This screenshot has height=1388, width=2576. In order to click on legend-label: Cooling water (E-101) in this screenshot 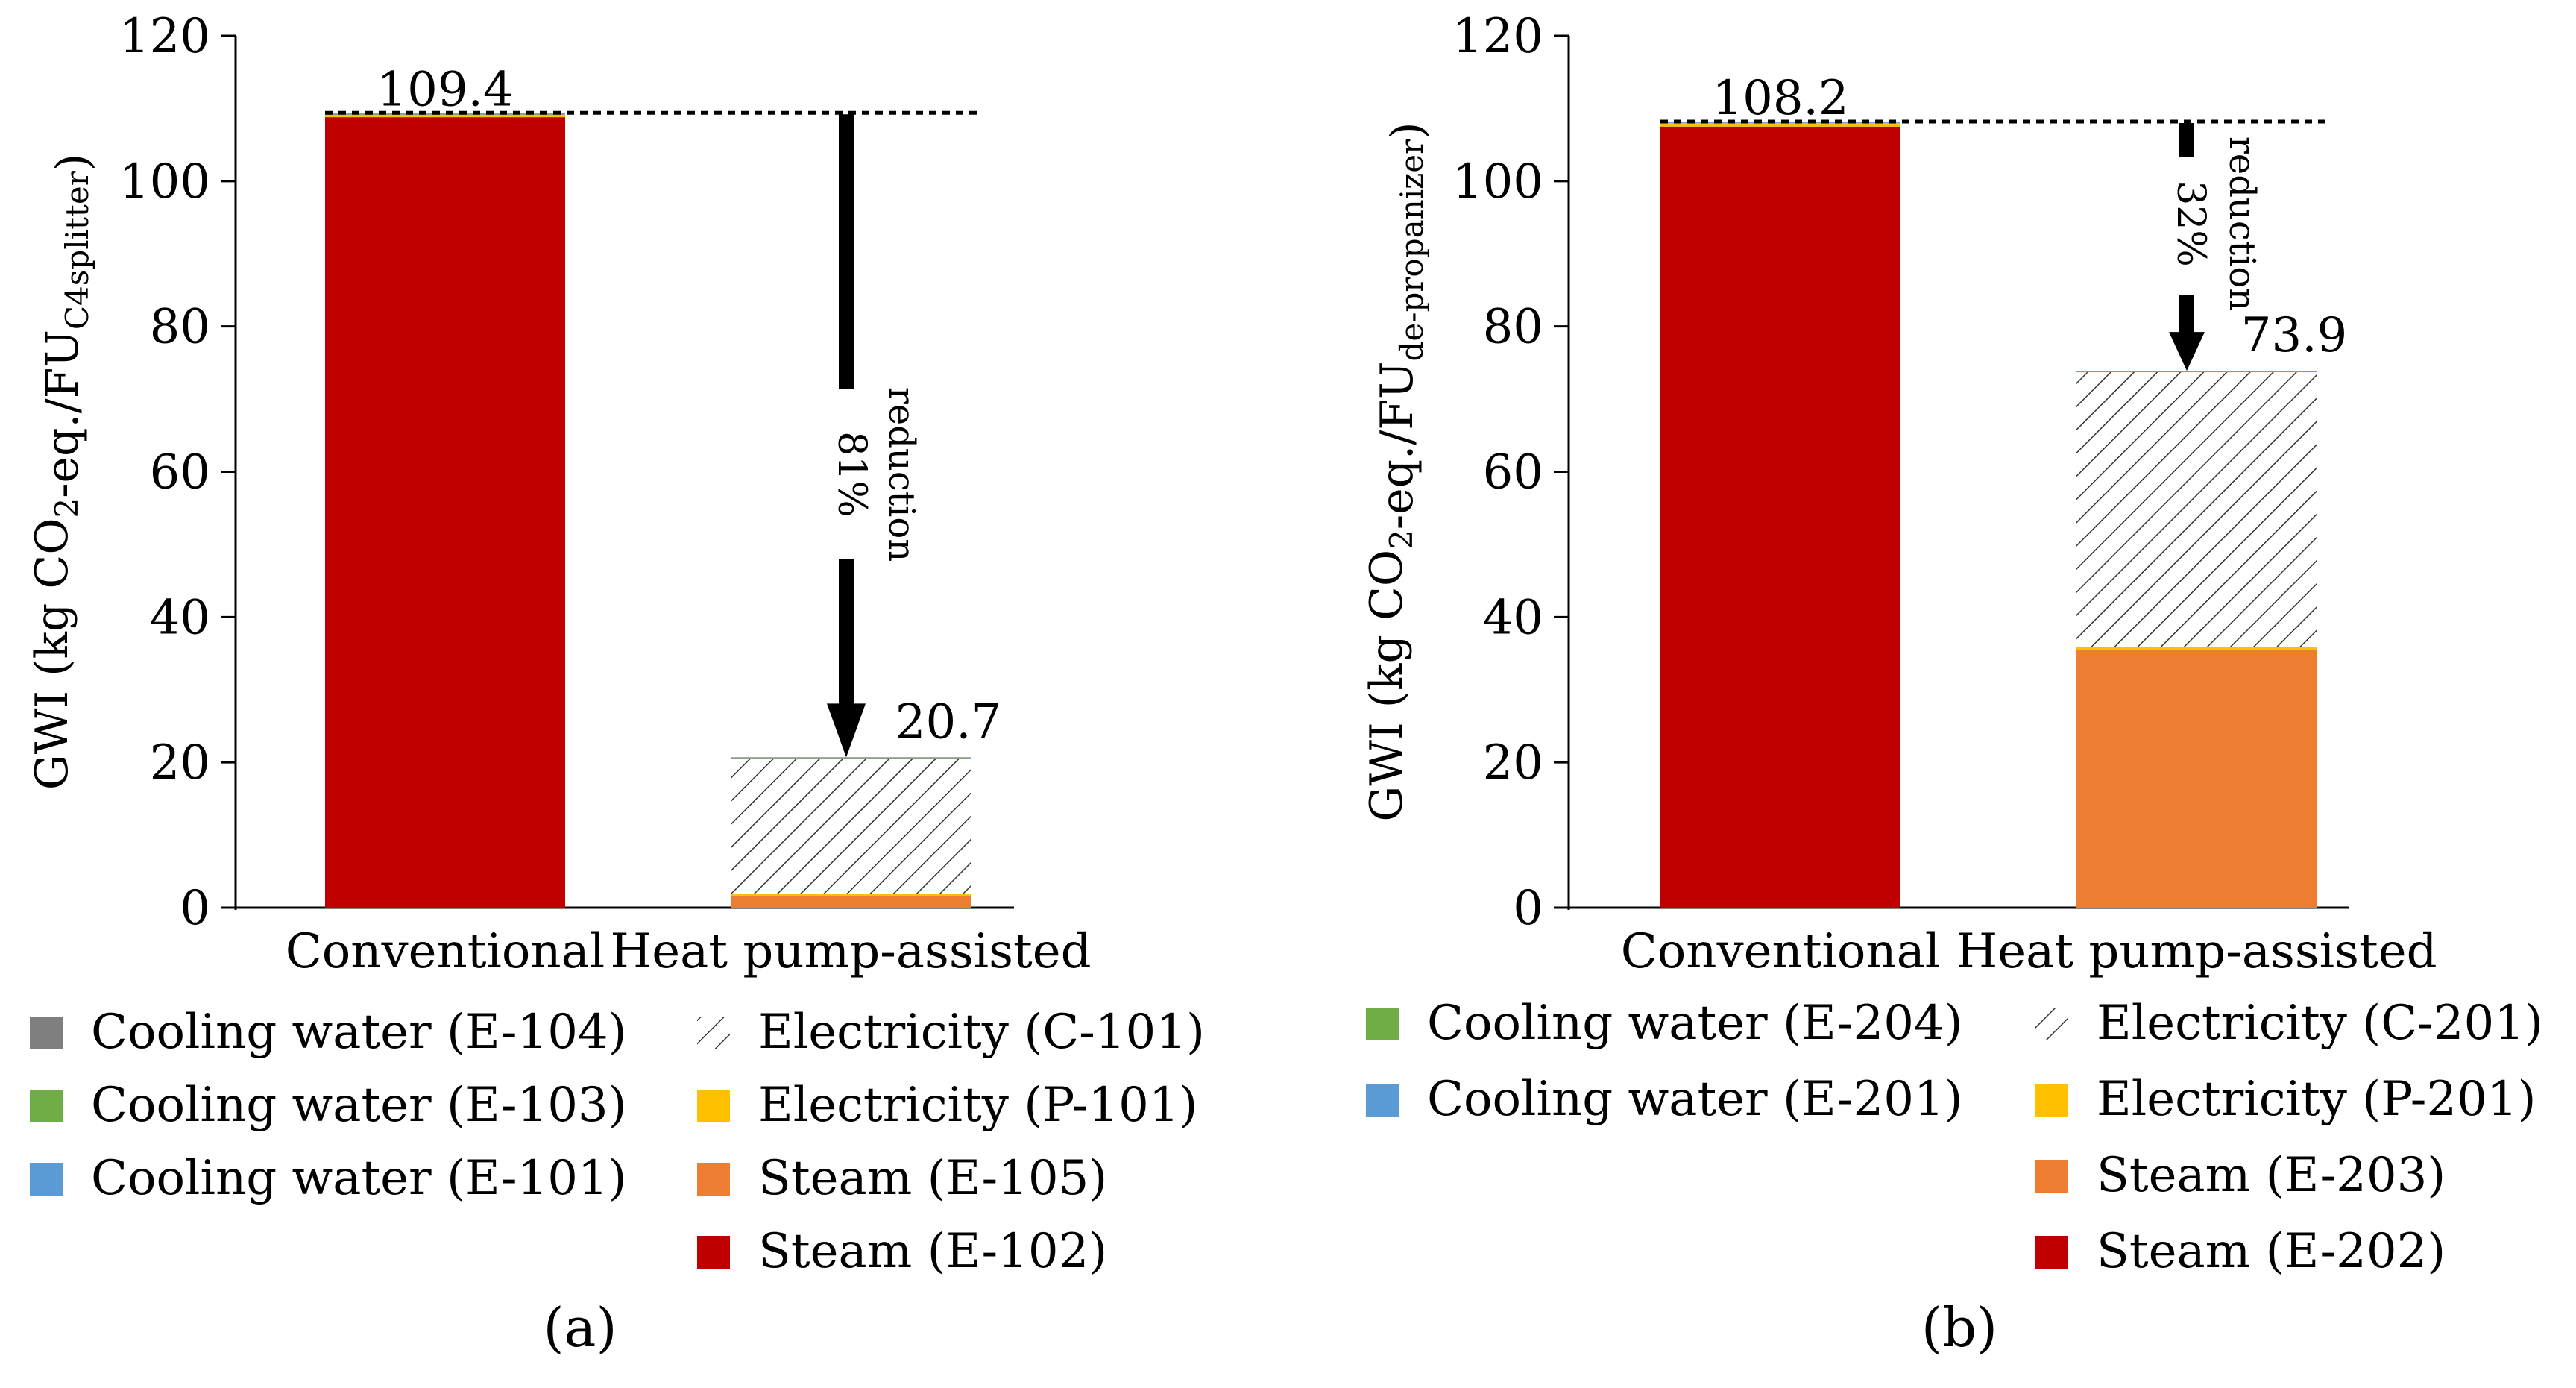, I will do `click(359, 1178)`.